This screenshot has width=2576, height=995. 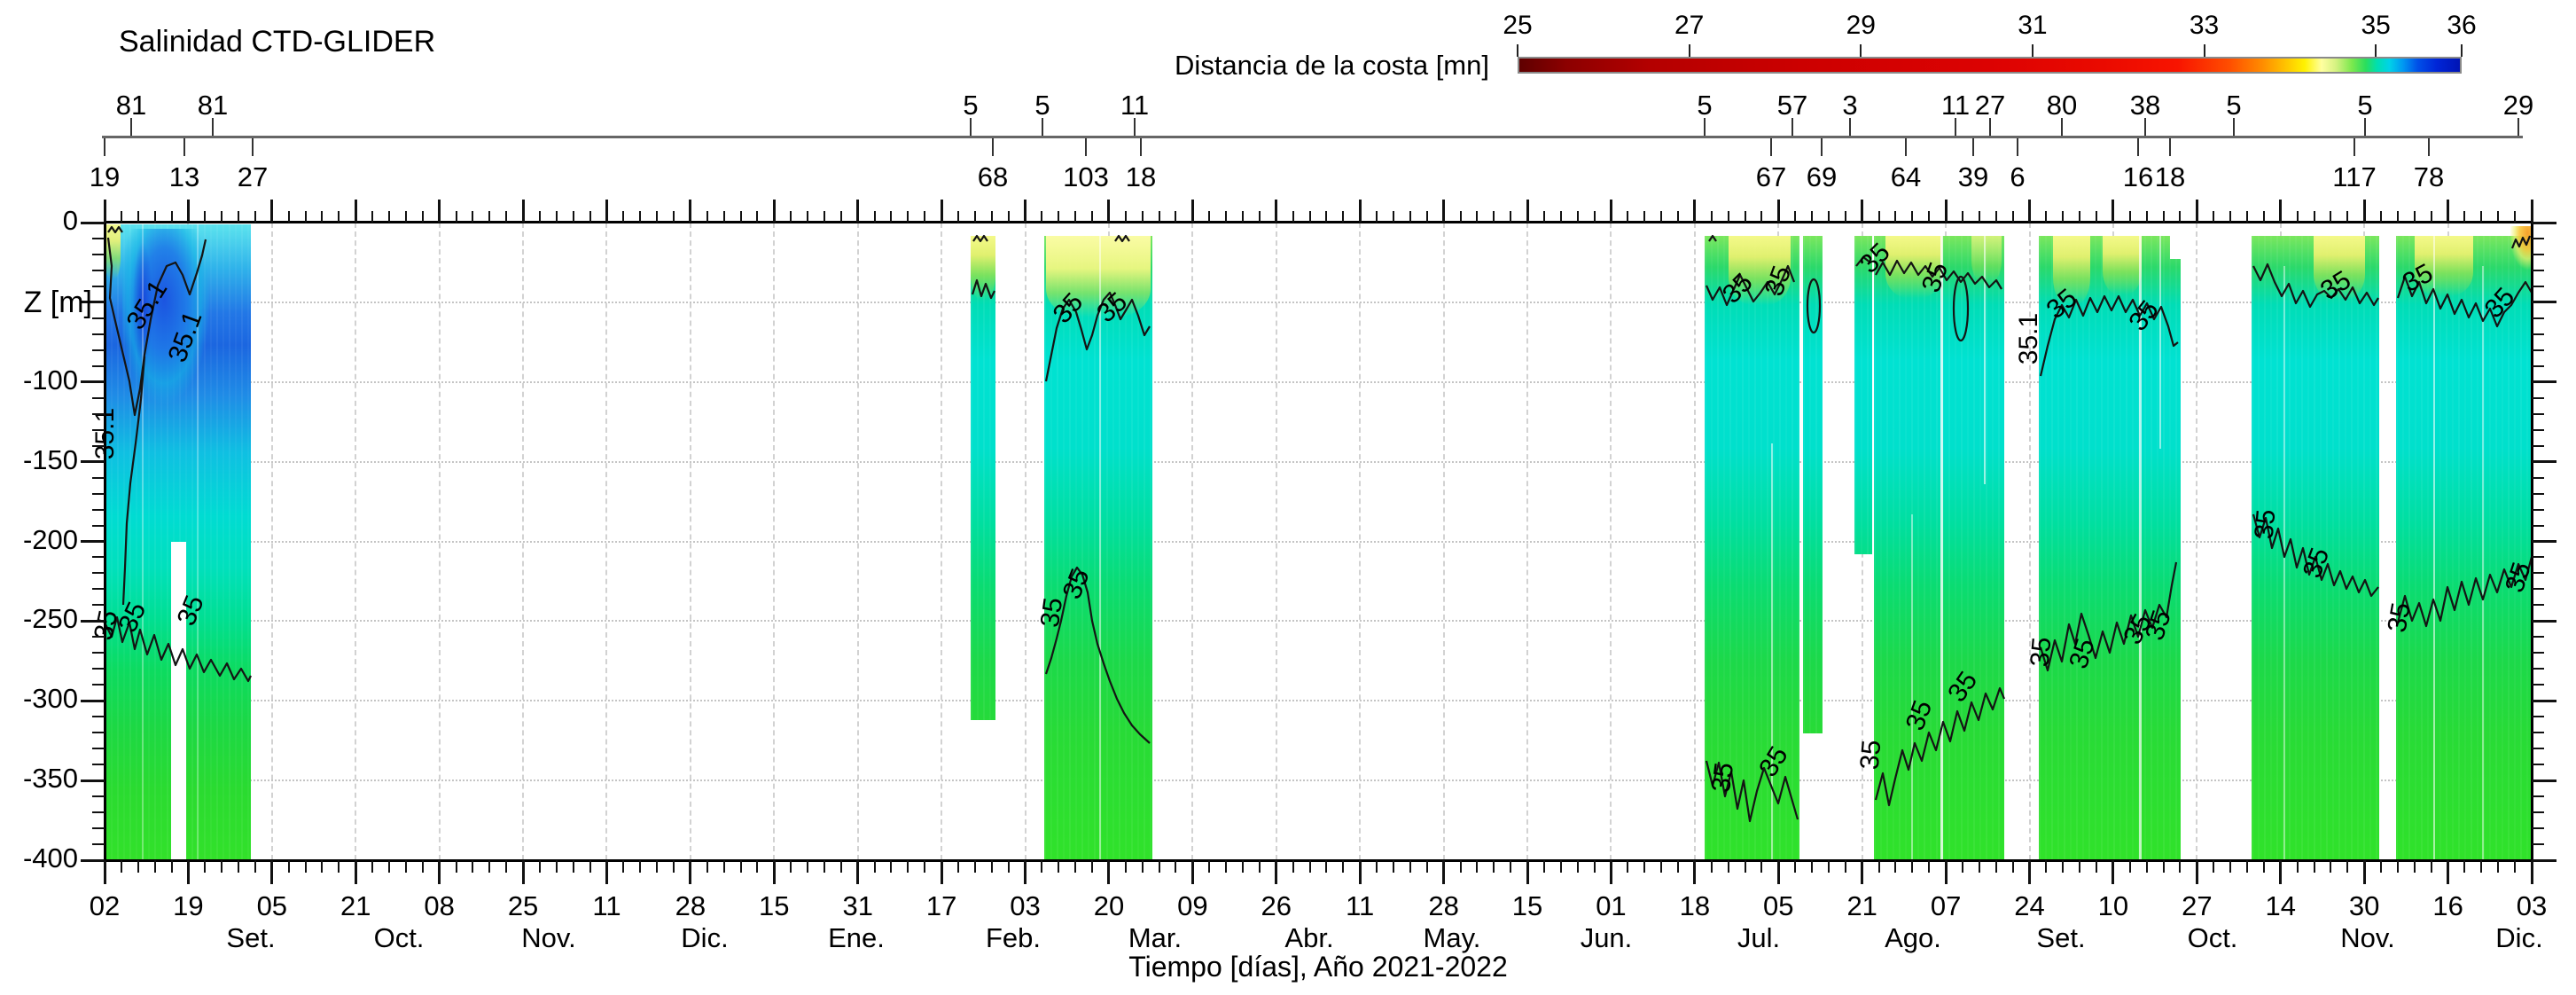 I want to click on band-overlay-yellow, so click(x=2071, y=271).